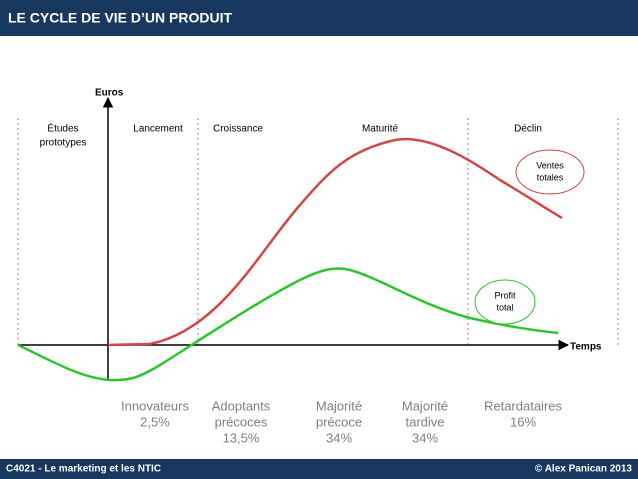  What do you see at coordinates (120, 18) in the screenshot?
I see `title: LE CYCLE DE VIE D’UN PRODUIT` at bounding box center [120, 18].